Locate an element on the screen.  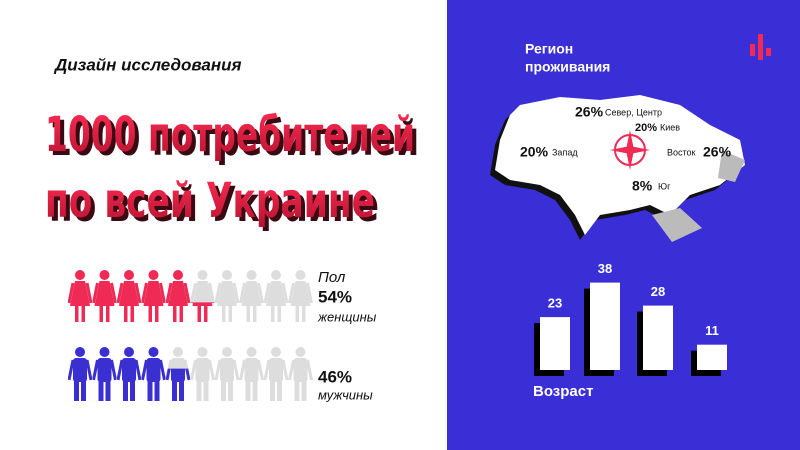
title-shadow: по всей Украине is located at coordinates (214, 205).